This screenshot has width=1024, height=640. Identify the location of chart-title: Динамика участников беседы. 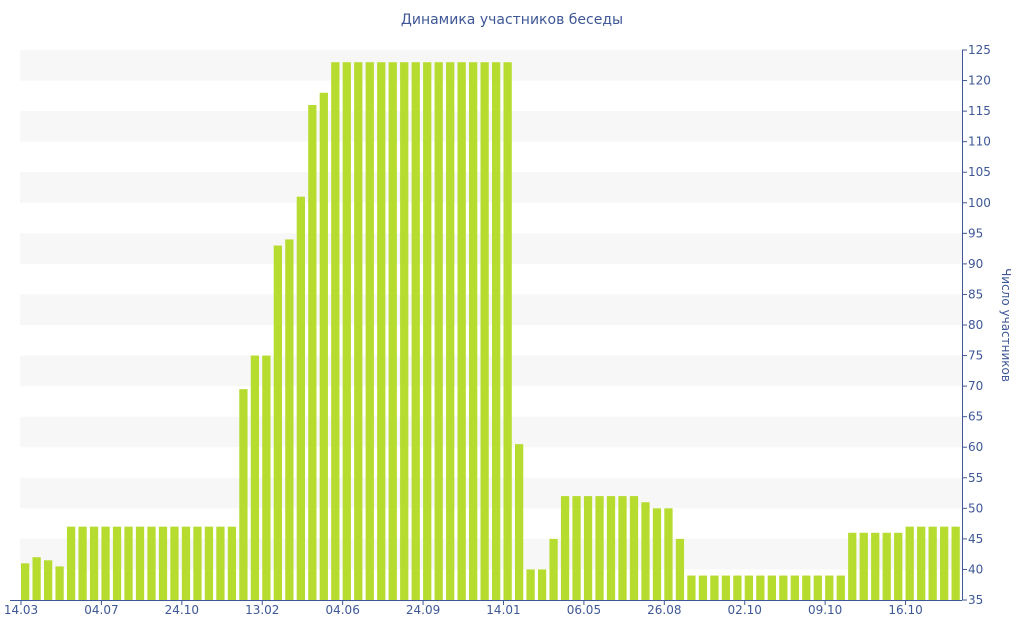
(512, 20).